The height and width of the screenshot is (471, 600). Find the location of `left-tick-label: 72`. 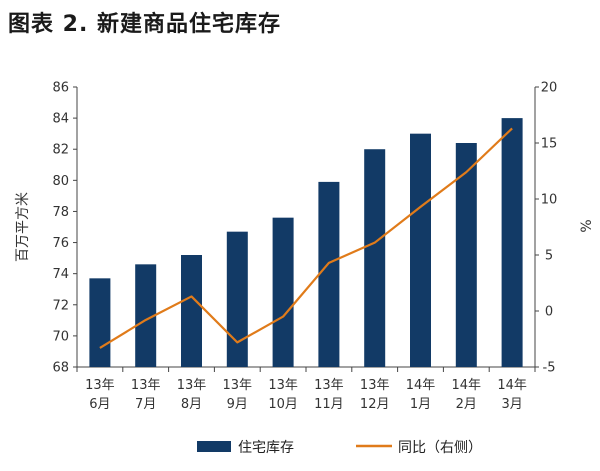

left-tick-label: 72 is located at coordinates (60, 305).